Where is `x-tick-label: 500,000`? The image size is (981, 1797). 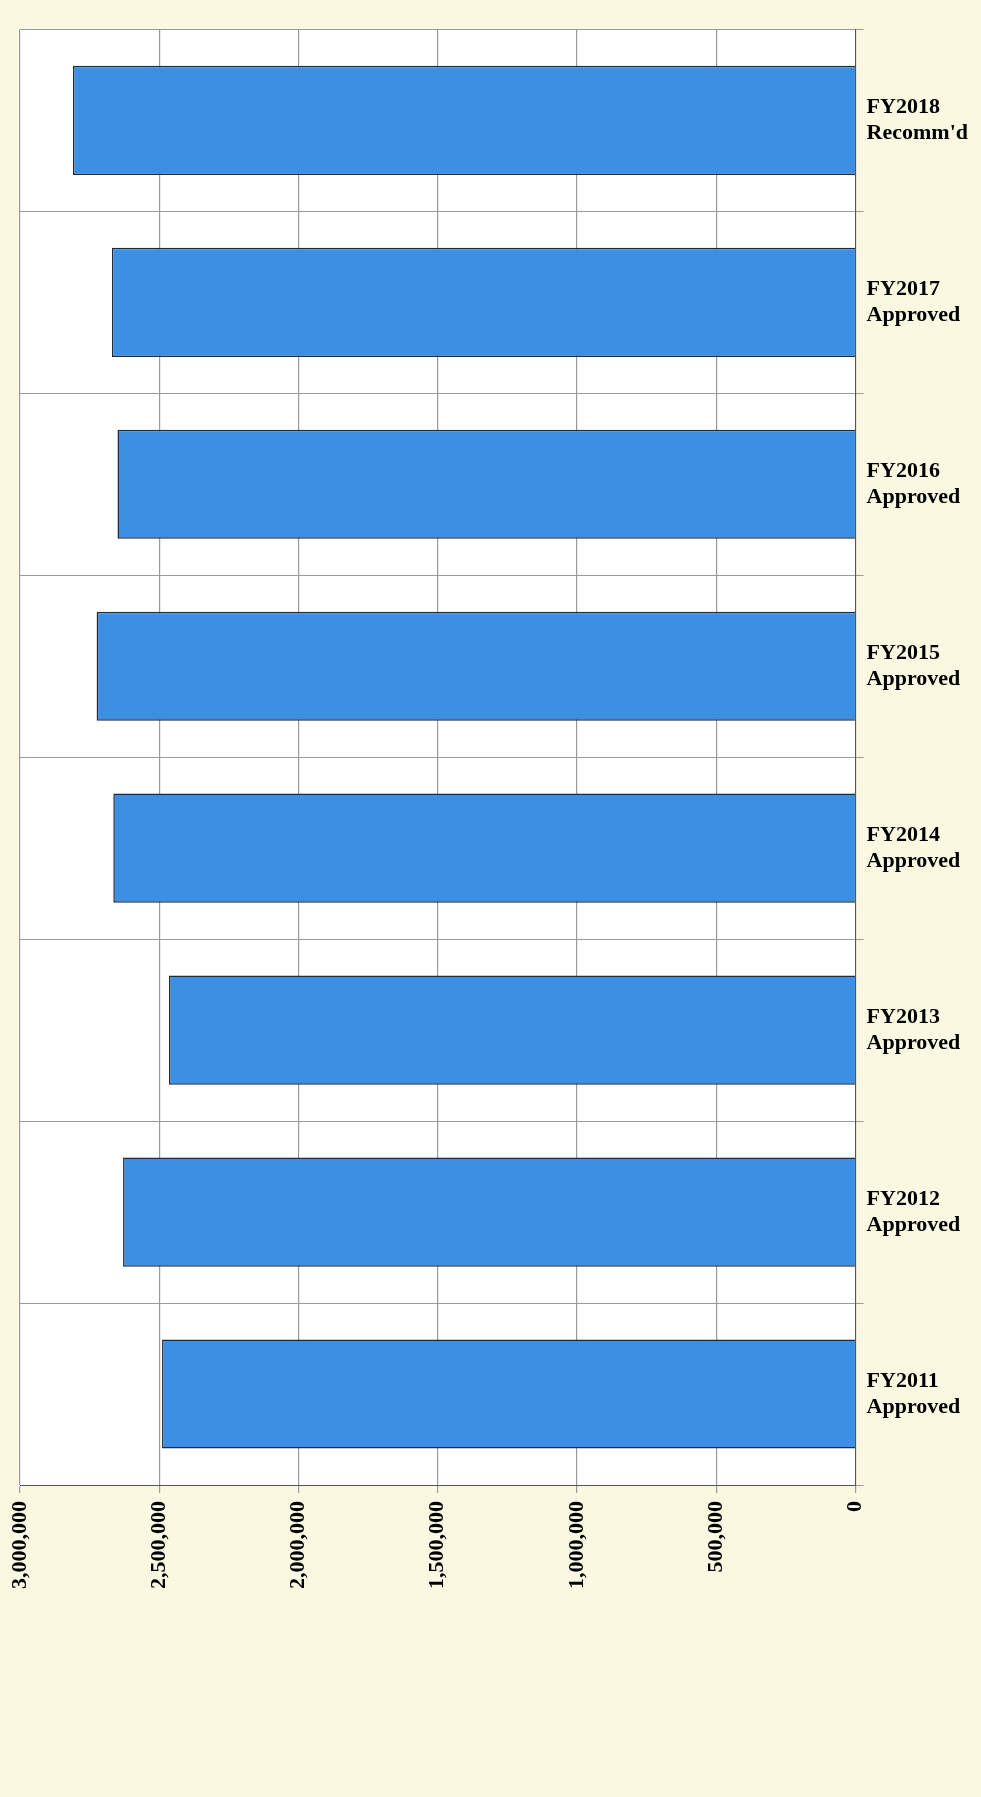 x-tick-label: 500,000 is located at coordinates (715, 1537).